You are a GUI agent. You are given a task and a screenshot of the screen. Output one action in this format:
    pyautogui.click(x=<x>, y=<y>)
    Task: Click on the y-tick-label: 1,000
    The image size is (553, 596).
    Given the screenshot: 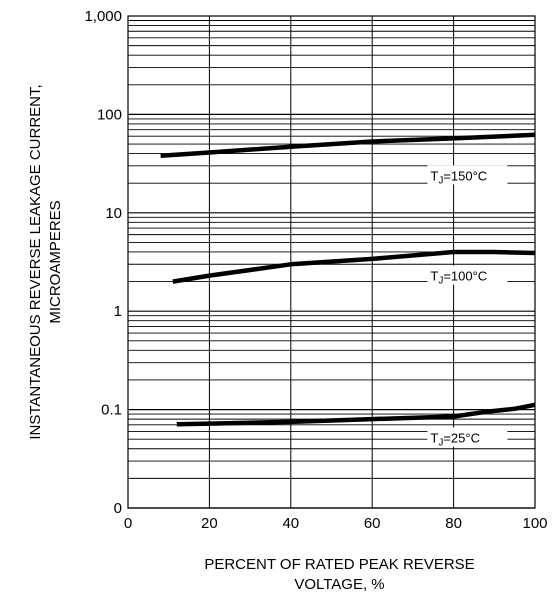 What is the action you would take?
    pyautogui.click(x=103, y=16)
    